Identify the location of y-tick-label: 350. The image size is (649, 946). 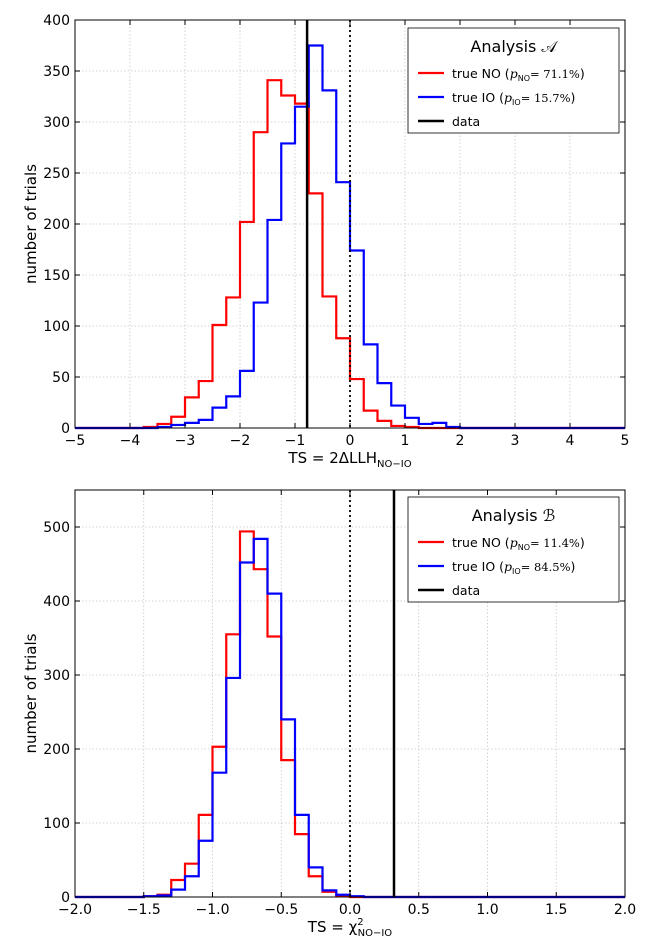
(56, 72).